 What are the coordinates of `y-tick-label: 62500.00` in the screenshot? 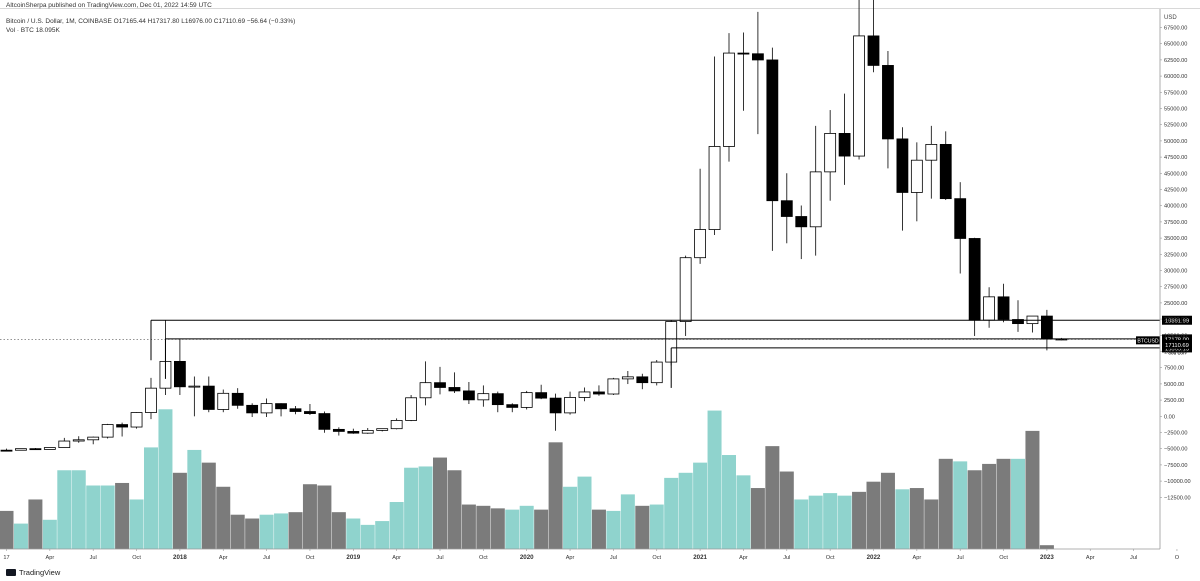 It's located at (1175, 61).